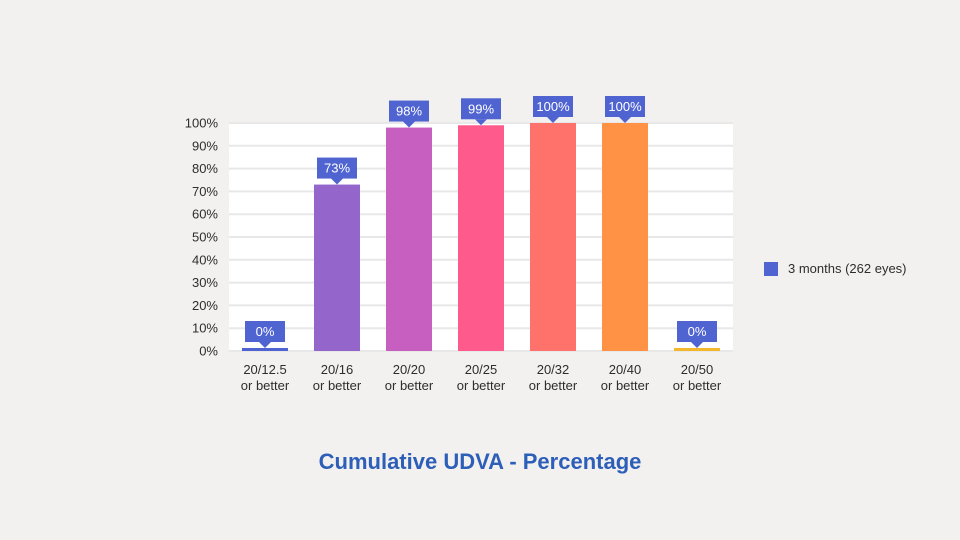  Describe the element at coordinates (202, 123) in the screenshot. I see `y-tick-label: 100%` at that location.